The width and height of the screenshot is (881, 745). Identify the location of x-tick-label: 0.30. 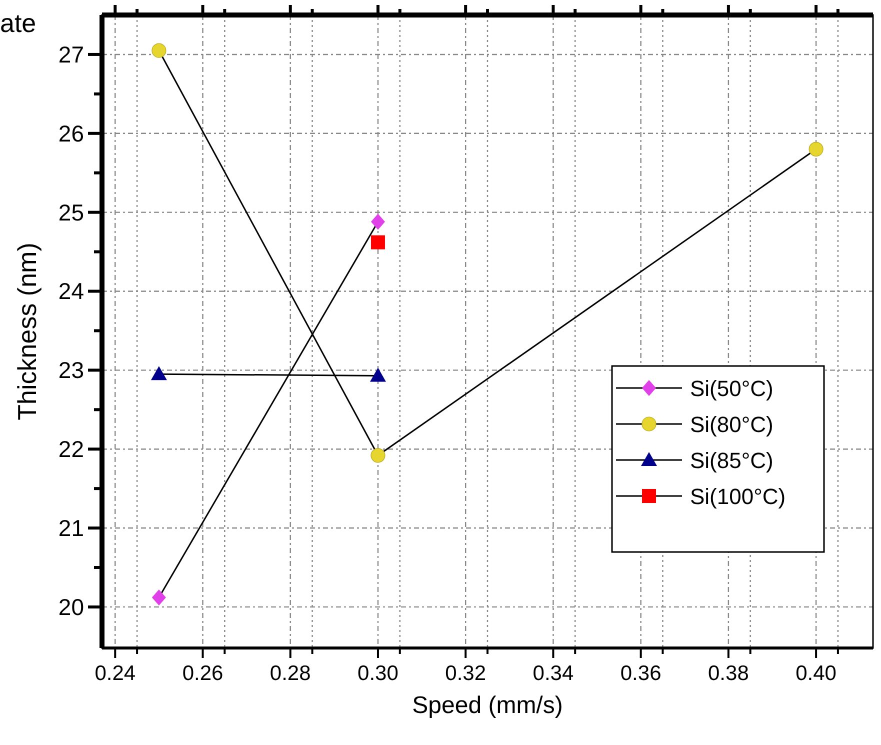
(378, 673).